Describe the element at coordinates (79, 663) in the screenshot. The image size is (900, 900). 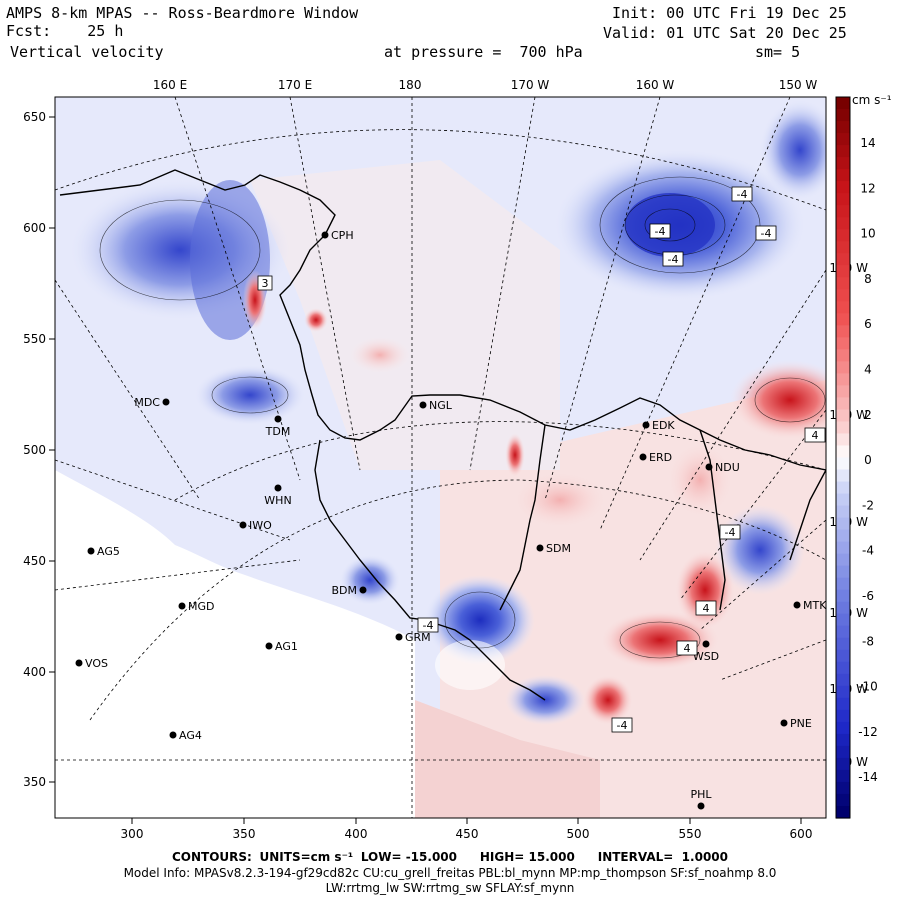
I see `station-marker-vos` at that location.